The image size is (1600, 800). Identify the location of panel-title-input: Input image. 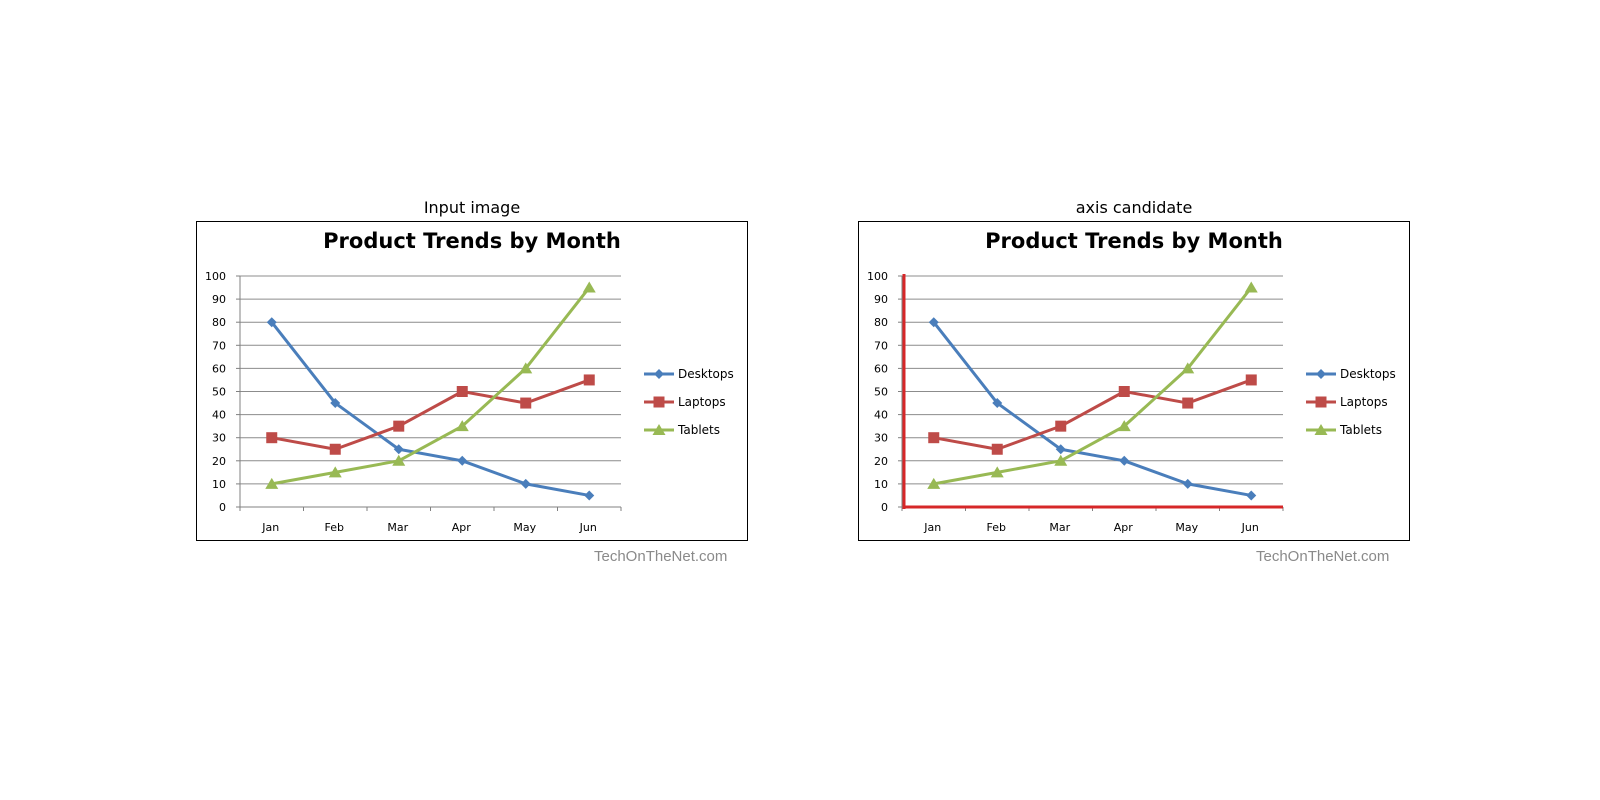
(472, 207).